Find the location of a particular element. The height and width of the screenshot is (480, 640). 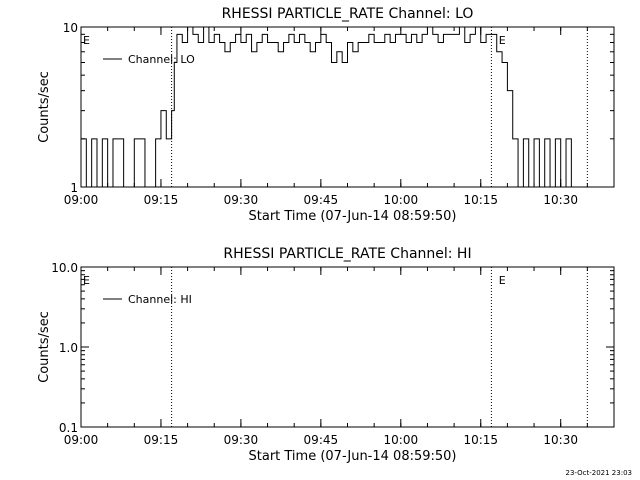

legend-label: Channel: HI is located at coordinates (160, 299).